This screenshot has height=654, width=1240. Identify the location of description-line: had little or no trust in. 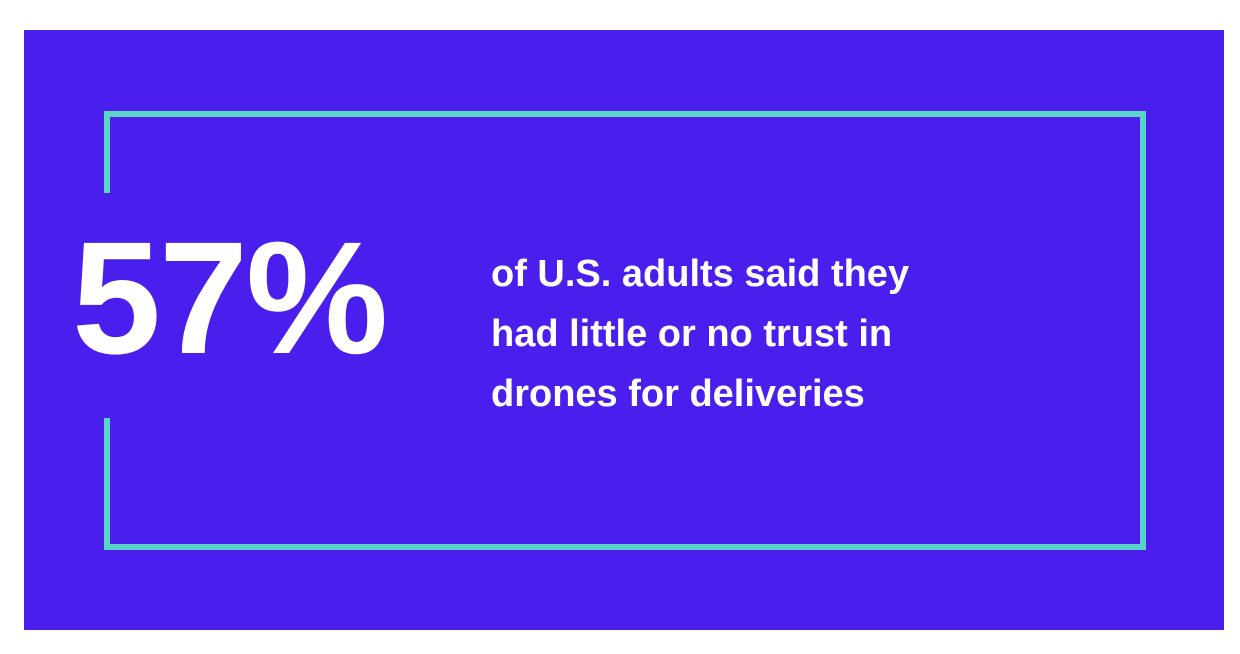
(692, 334).